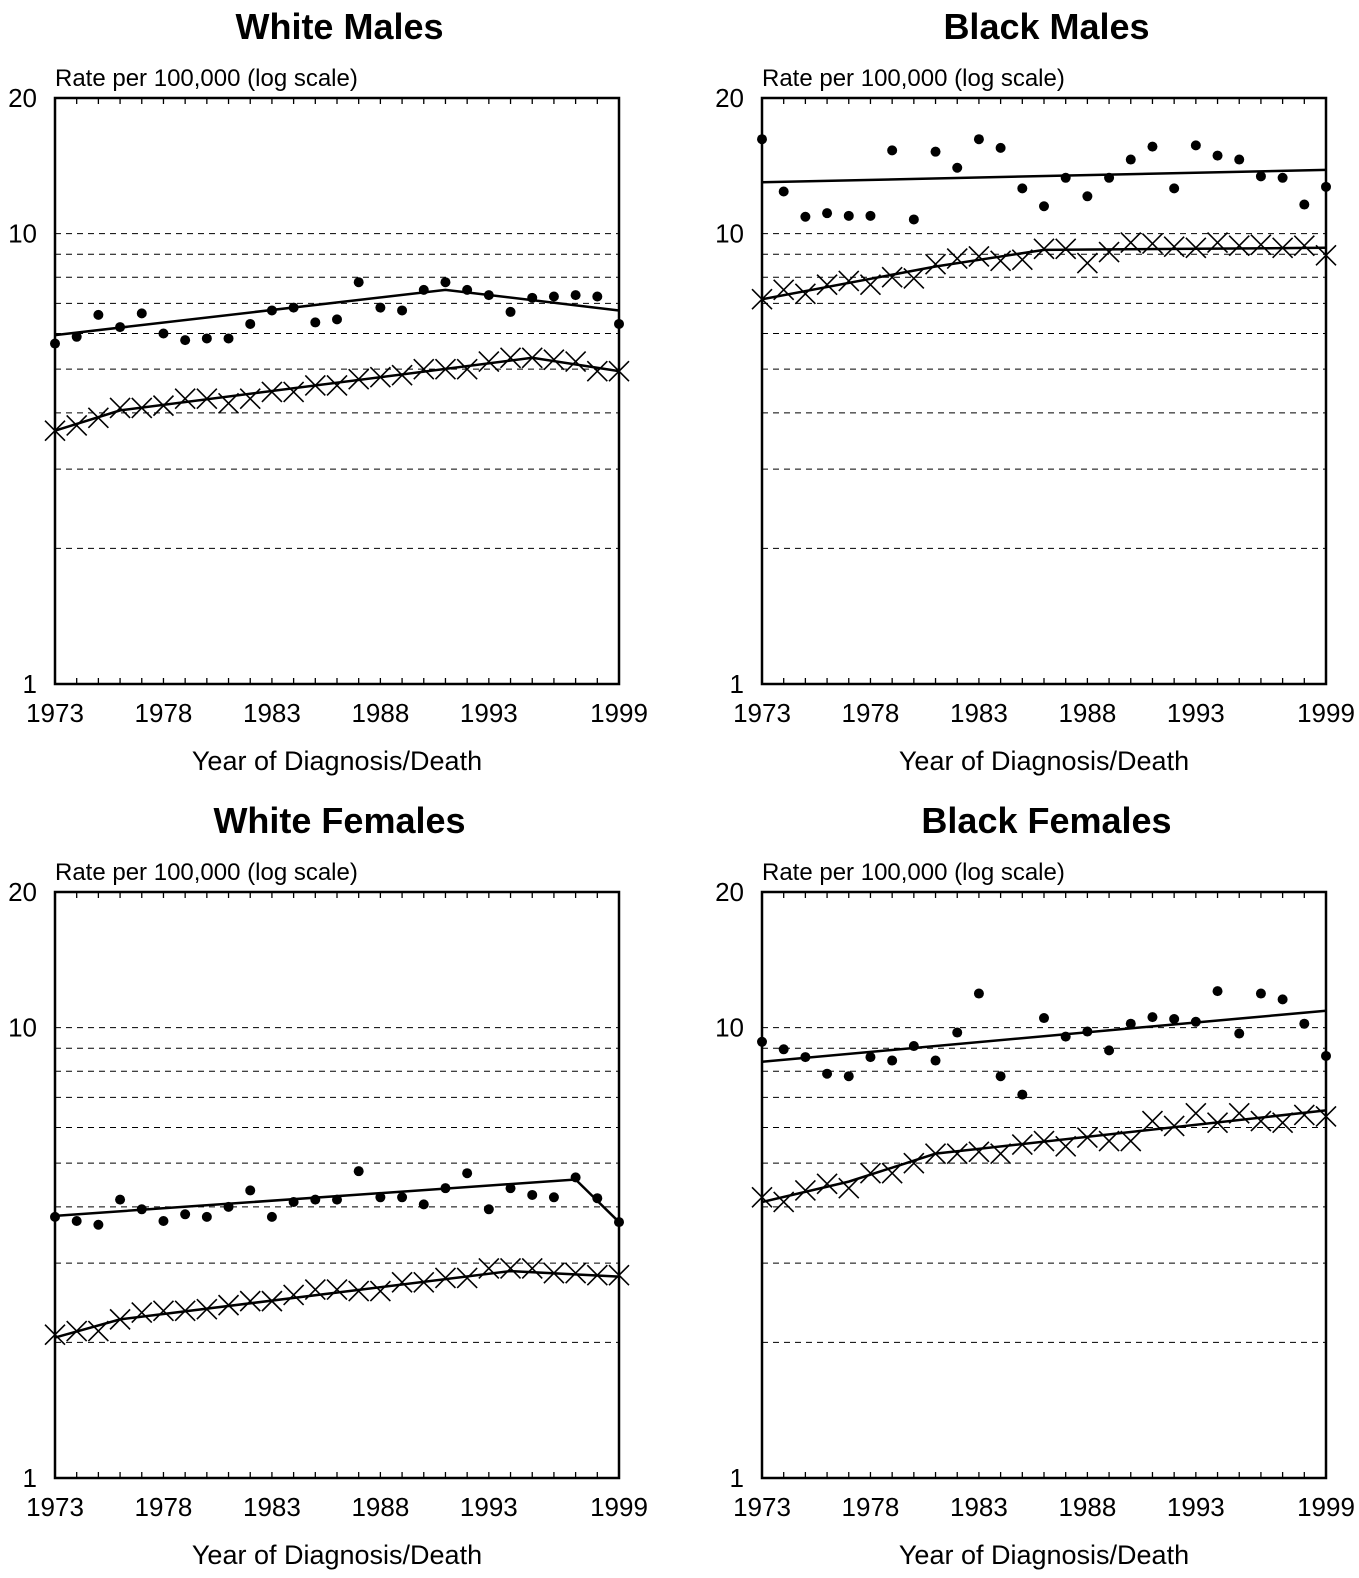  I want to click on x-tick-label: 1978, so click(871, 1507).